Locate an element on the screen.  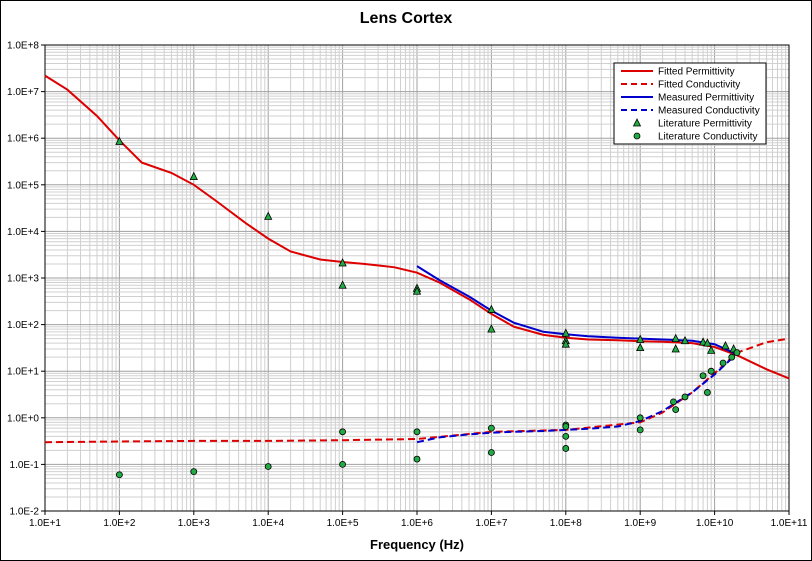
x-tick-label: 1.0E+4 is located at coordinates (268, 523).